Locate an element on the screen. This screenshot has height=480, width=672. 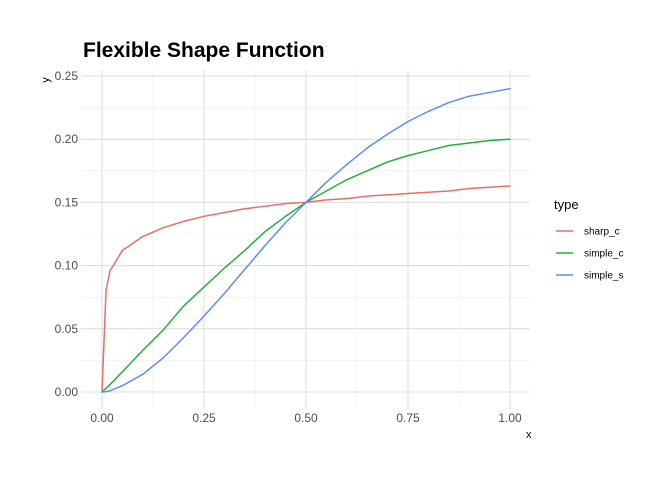
legend-label-sharp-c: sharp_c is located at coordinates (602, 232).